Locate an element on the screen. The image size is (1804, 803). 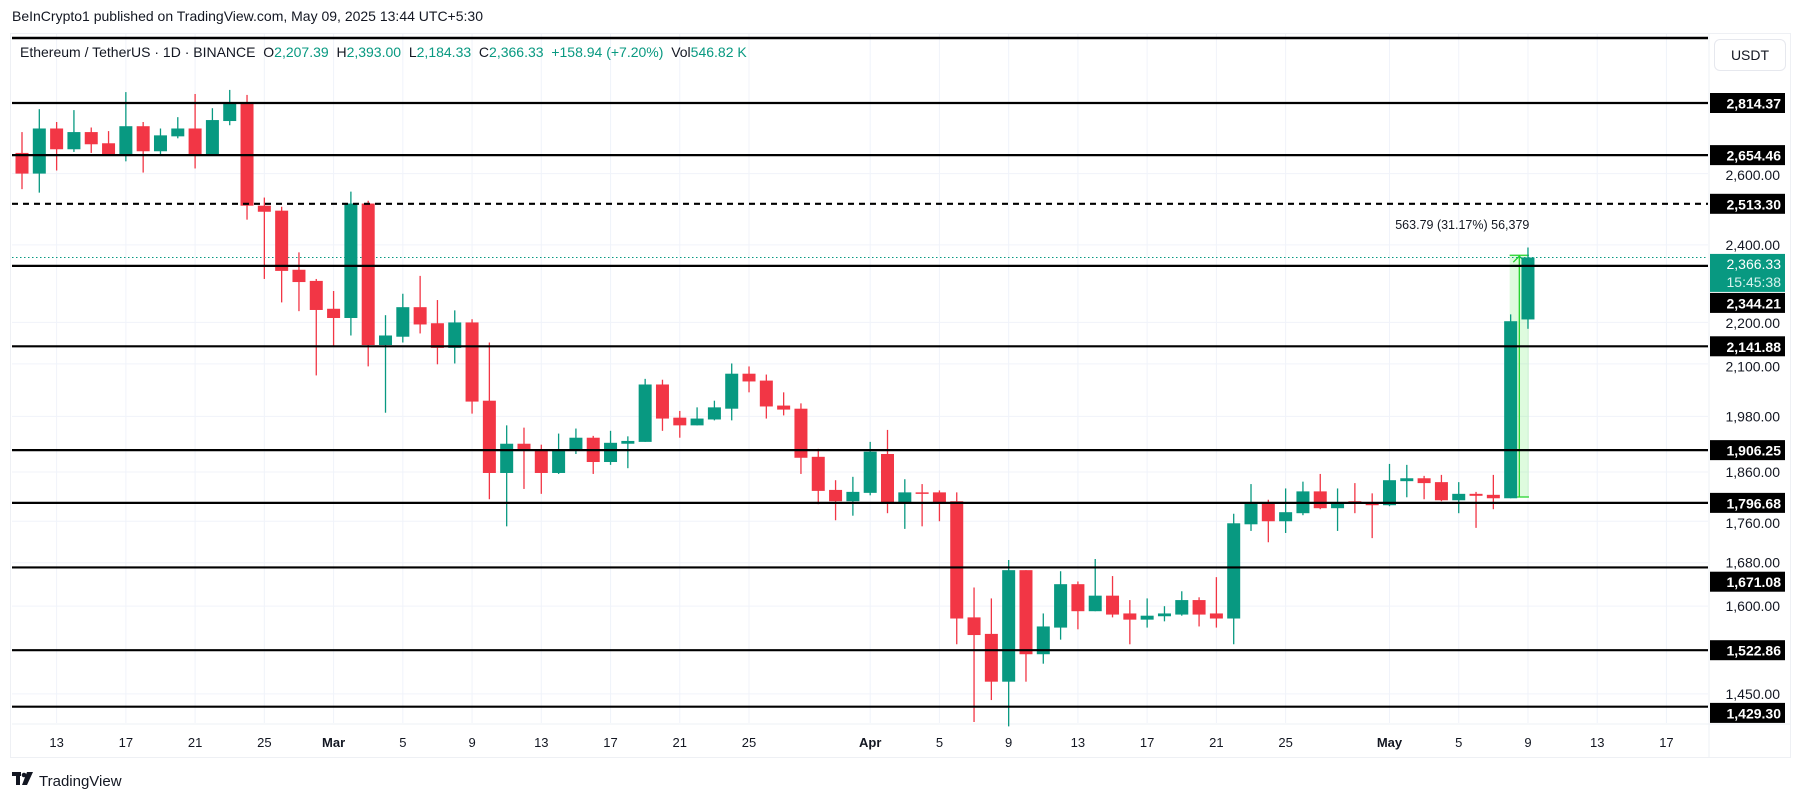
level-price-label: 2,344.21 is located at coordinates (1754, 303).